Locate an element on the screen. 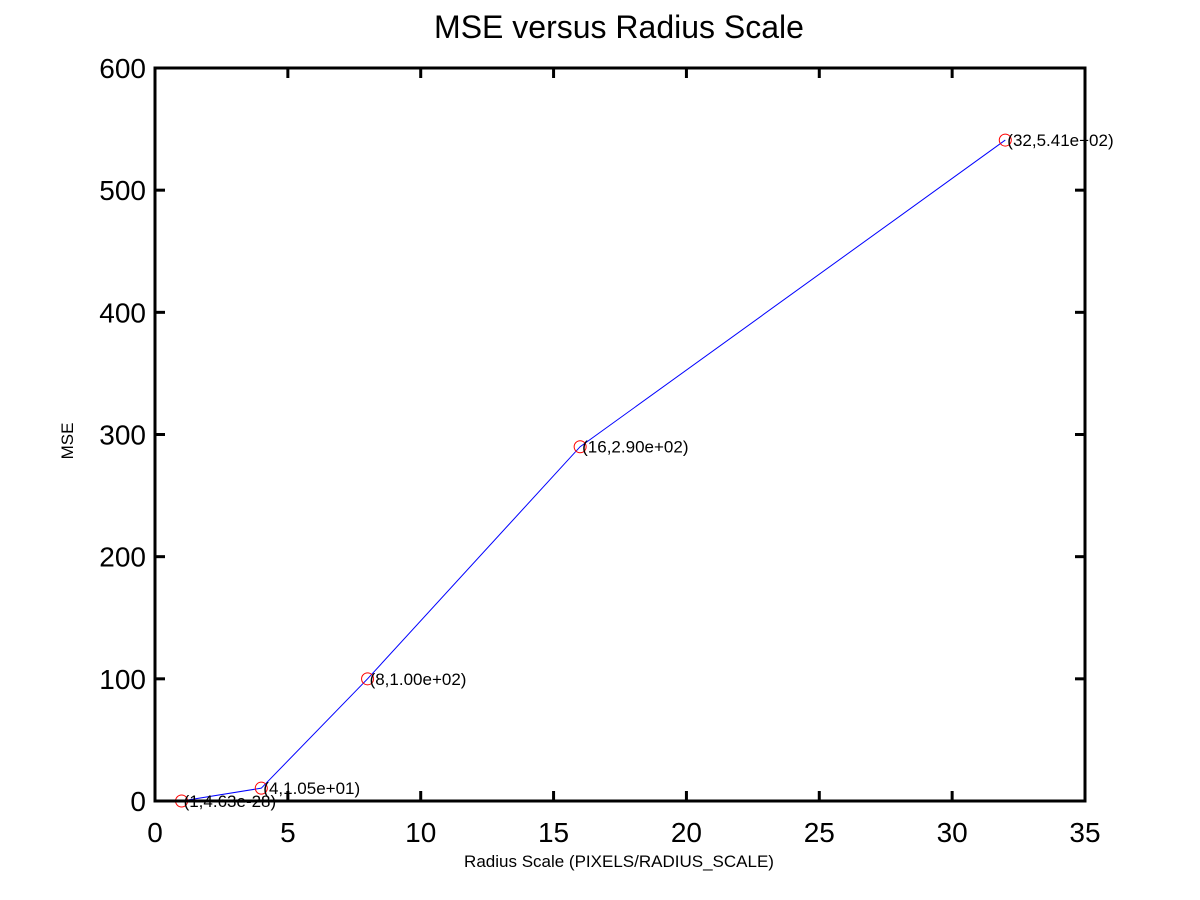 Image resolution: width=1200 pixels, height=900 pixels. y-axis-label: MSE is located at coordinates (67, 441).